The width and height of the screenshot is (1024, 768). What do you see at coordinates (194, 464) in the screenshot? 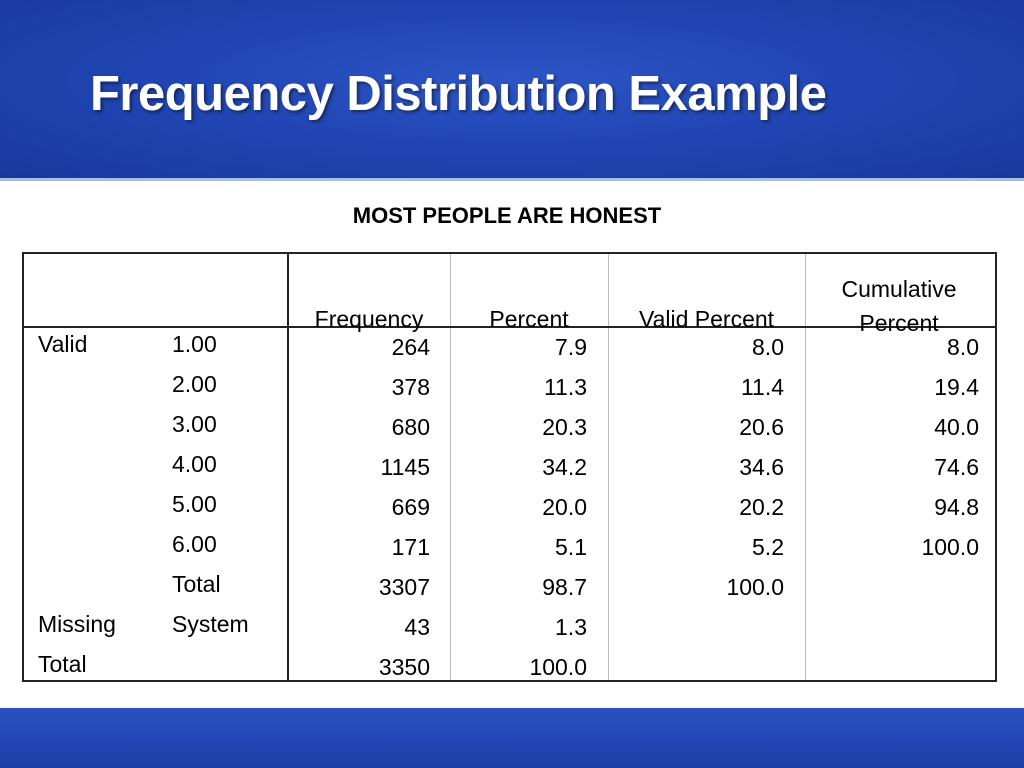
I see `row-label: 4.00` at bounding box center [194, 464].